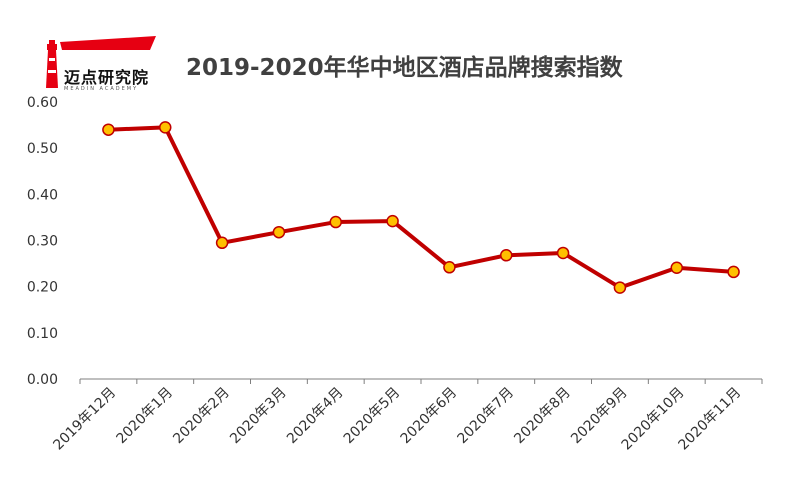  Describe the element at coordinates (404, 68) in the screenshot. I see `chart-title: 2019-2020年华中地区酒店品牌搜索指数` at that location.